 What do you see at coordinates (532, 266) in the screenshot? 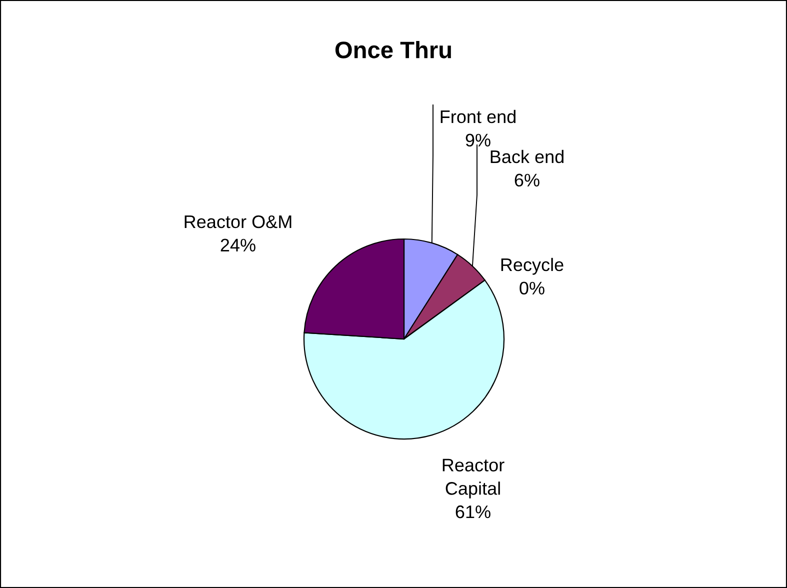
I see `category-label: Recycle` at bounding box center [532, 266].